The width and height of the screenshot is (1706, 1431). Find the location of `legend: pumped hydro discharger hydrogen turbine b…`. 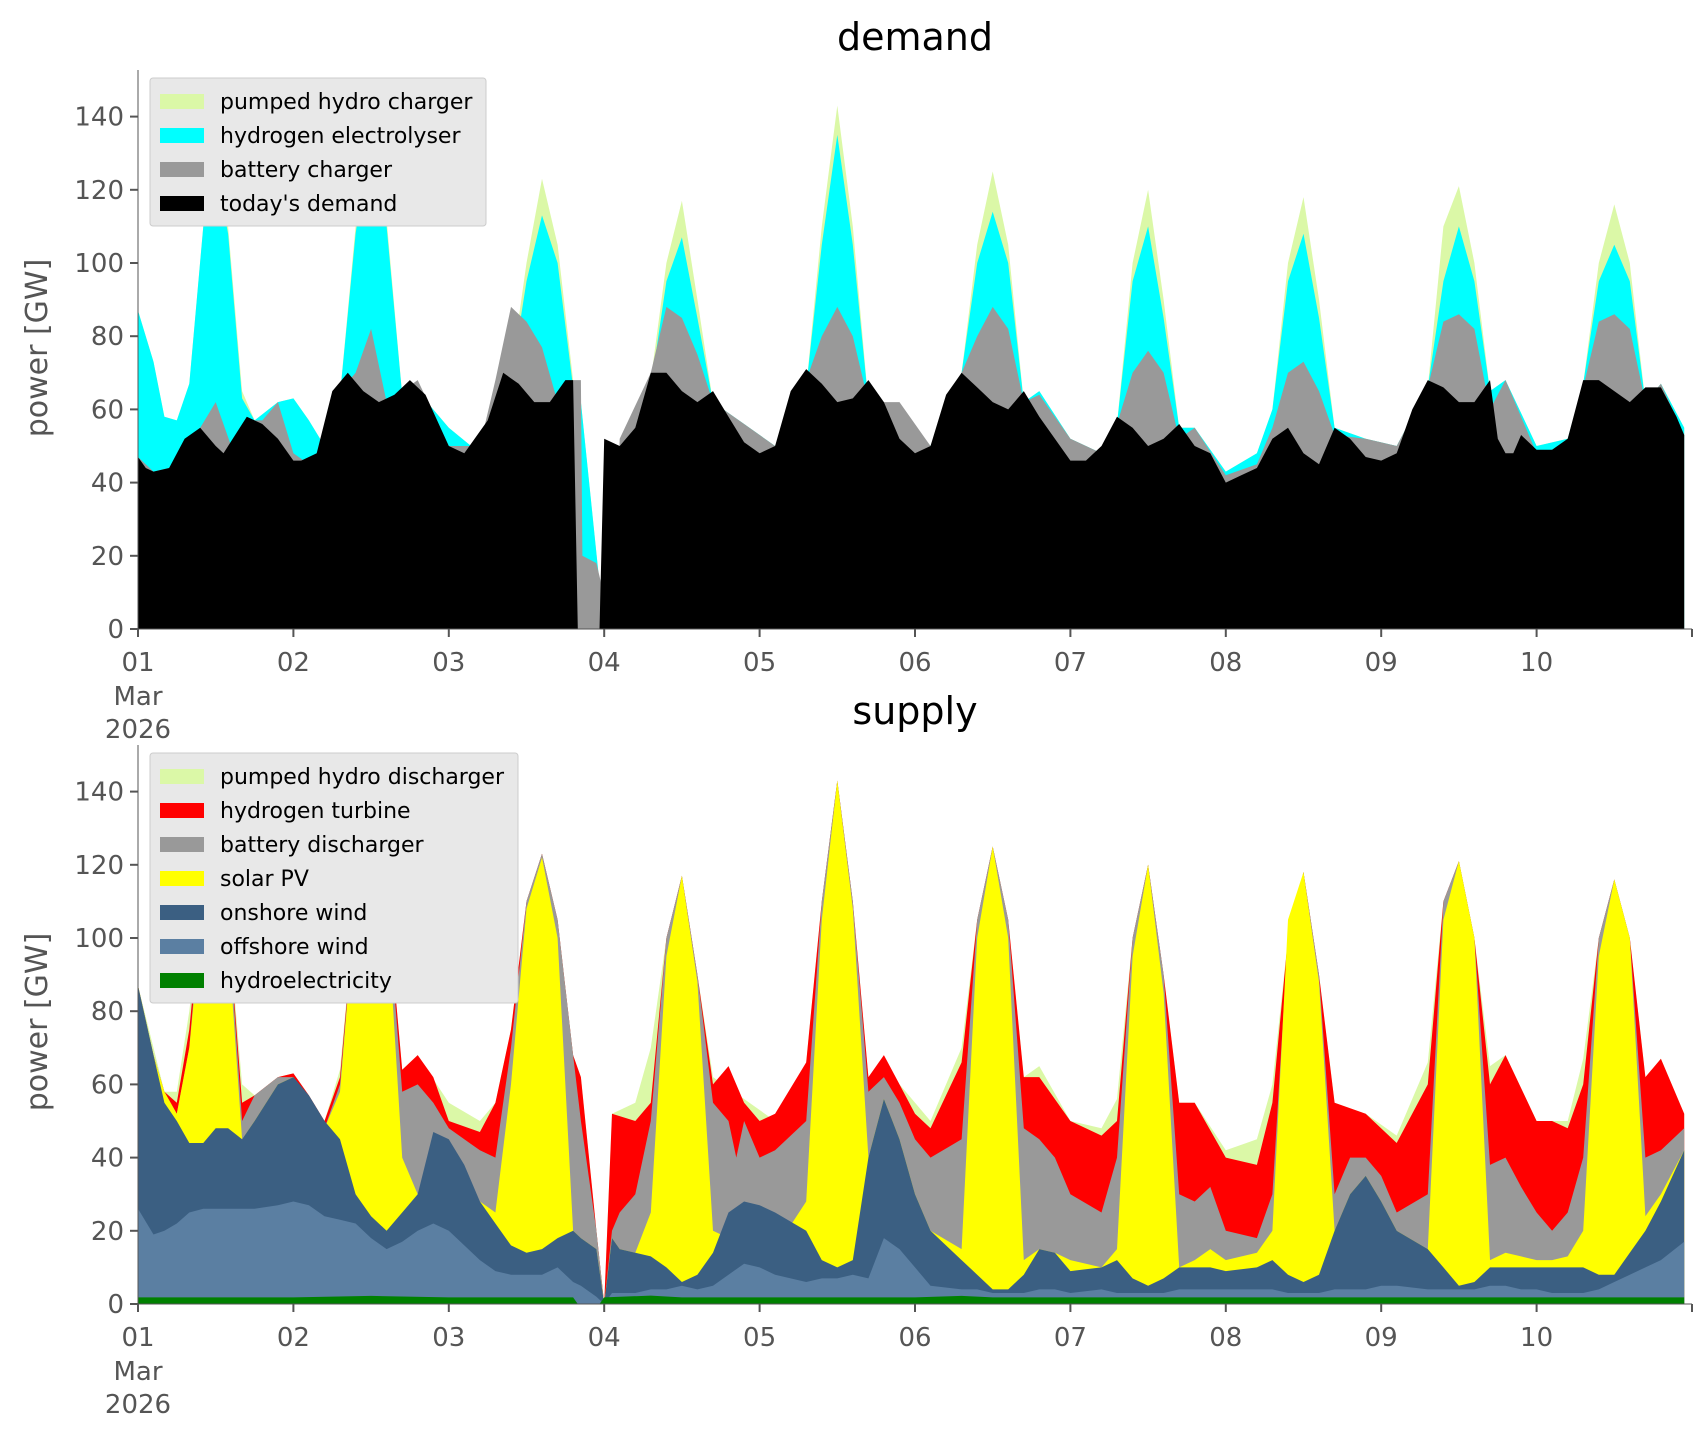

legend: pumped hydro discharger hydrogen turbine b… is located at coordinates (334, 878).